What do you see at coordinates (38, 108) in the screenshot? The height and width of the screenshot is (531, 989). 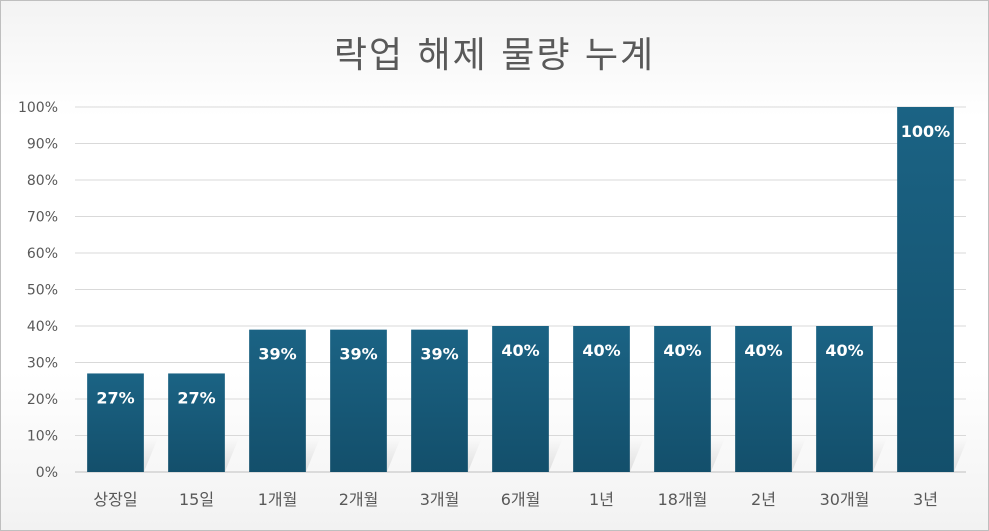 I see `y-tick-label: 100%` at bounding box center [38, 108].